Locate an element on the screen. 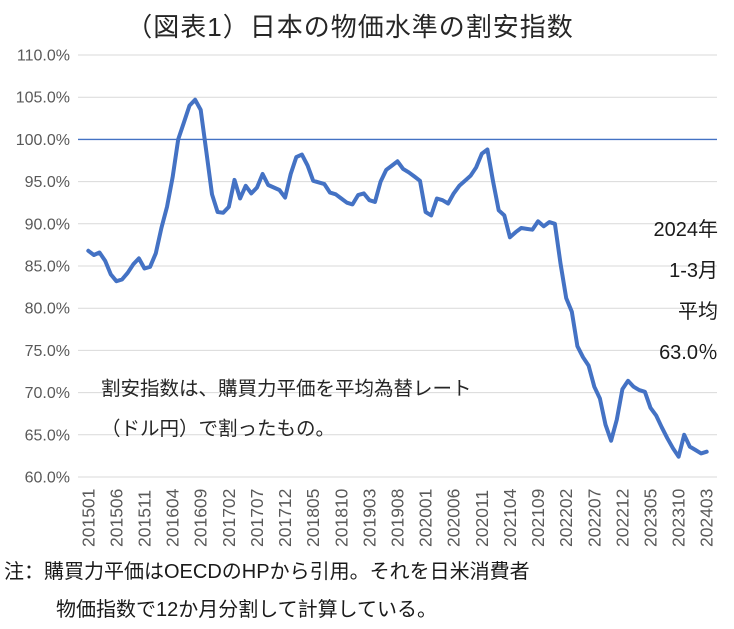  svg-text: 201501 is located at coordinates (88, 518).